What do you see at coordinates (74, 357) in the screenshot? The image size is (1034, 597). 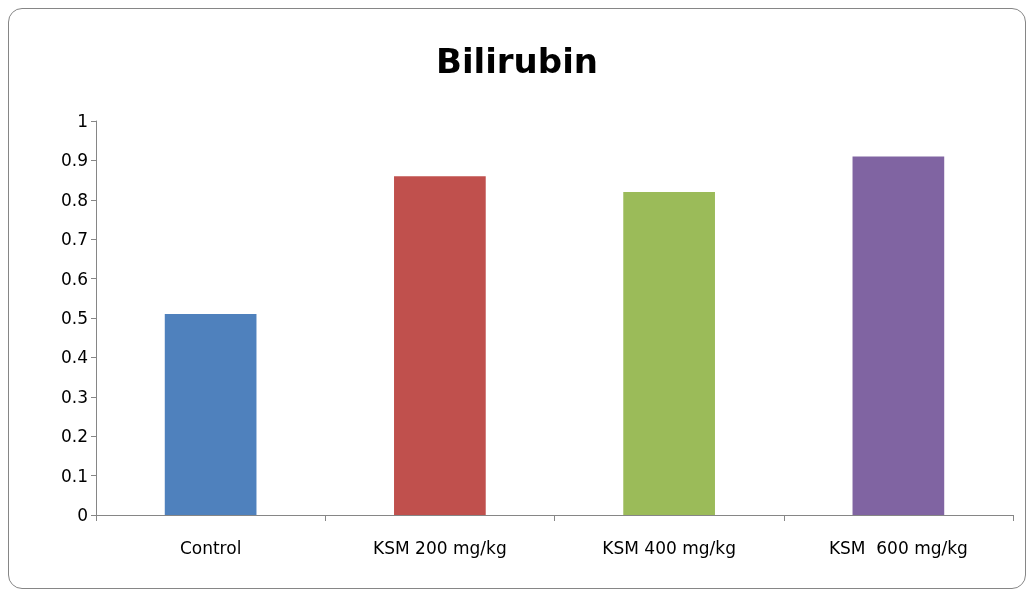 I see `y-tick-label: 0.4` at bounding box center [74, 357].